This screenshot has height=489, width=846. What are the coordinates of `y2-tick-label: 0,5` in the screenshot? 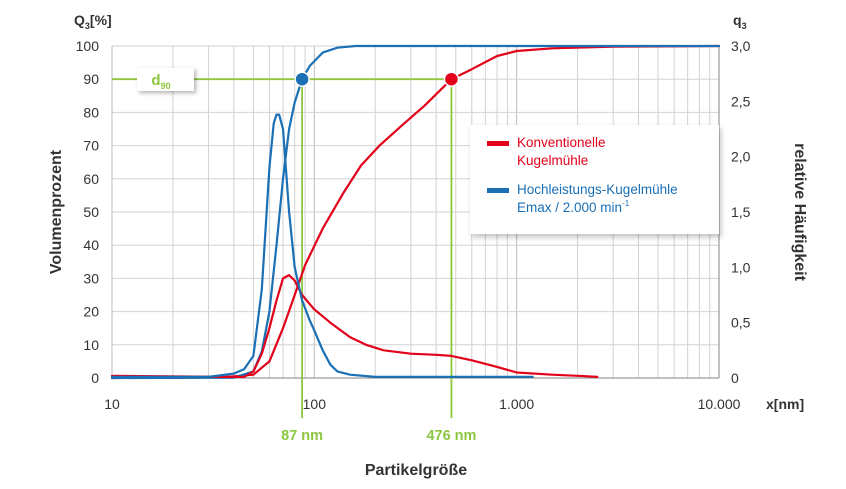 It's located at (741, 323).